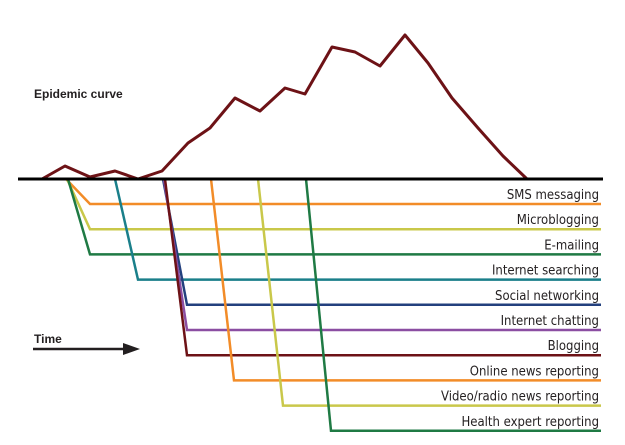 This screenshot has height=445, width=625. Describe the element at coordinates (550, 321) in the screenshot. I see `channel-label-internet-chatting: Internet chatting` at that location.